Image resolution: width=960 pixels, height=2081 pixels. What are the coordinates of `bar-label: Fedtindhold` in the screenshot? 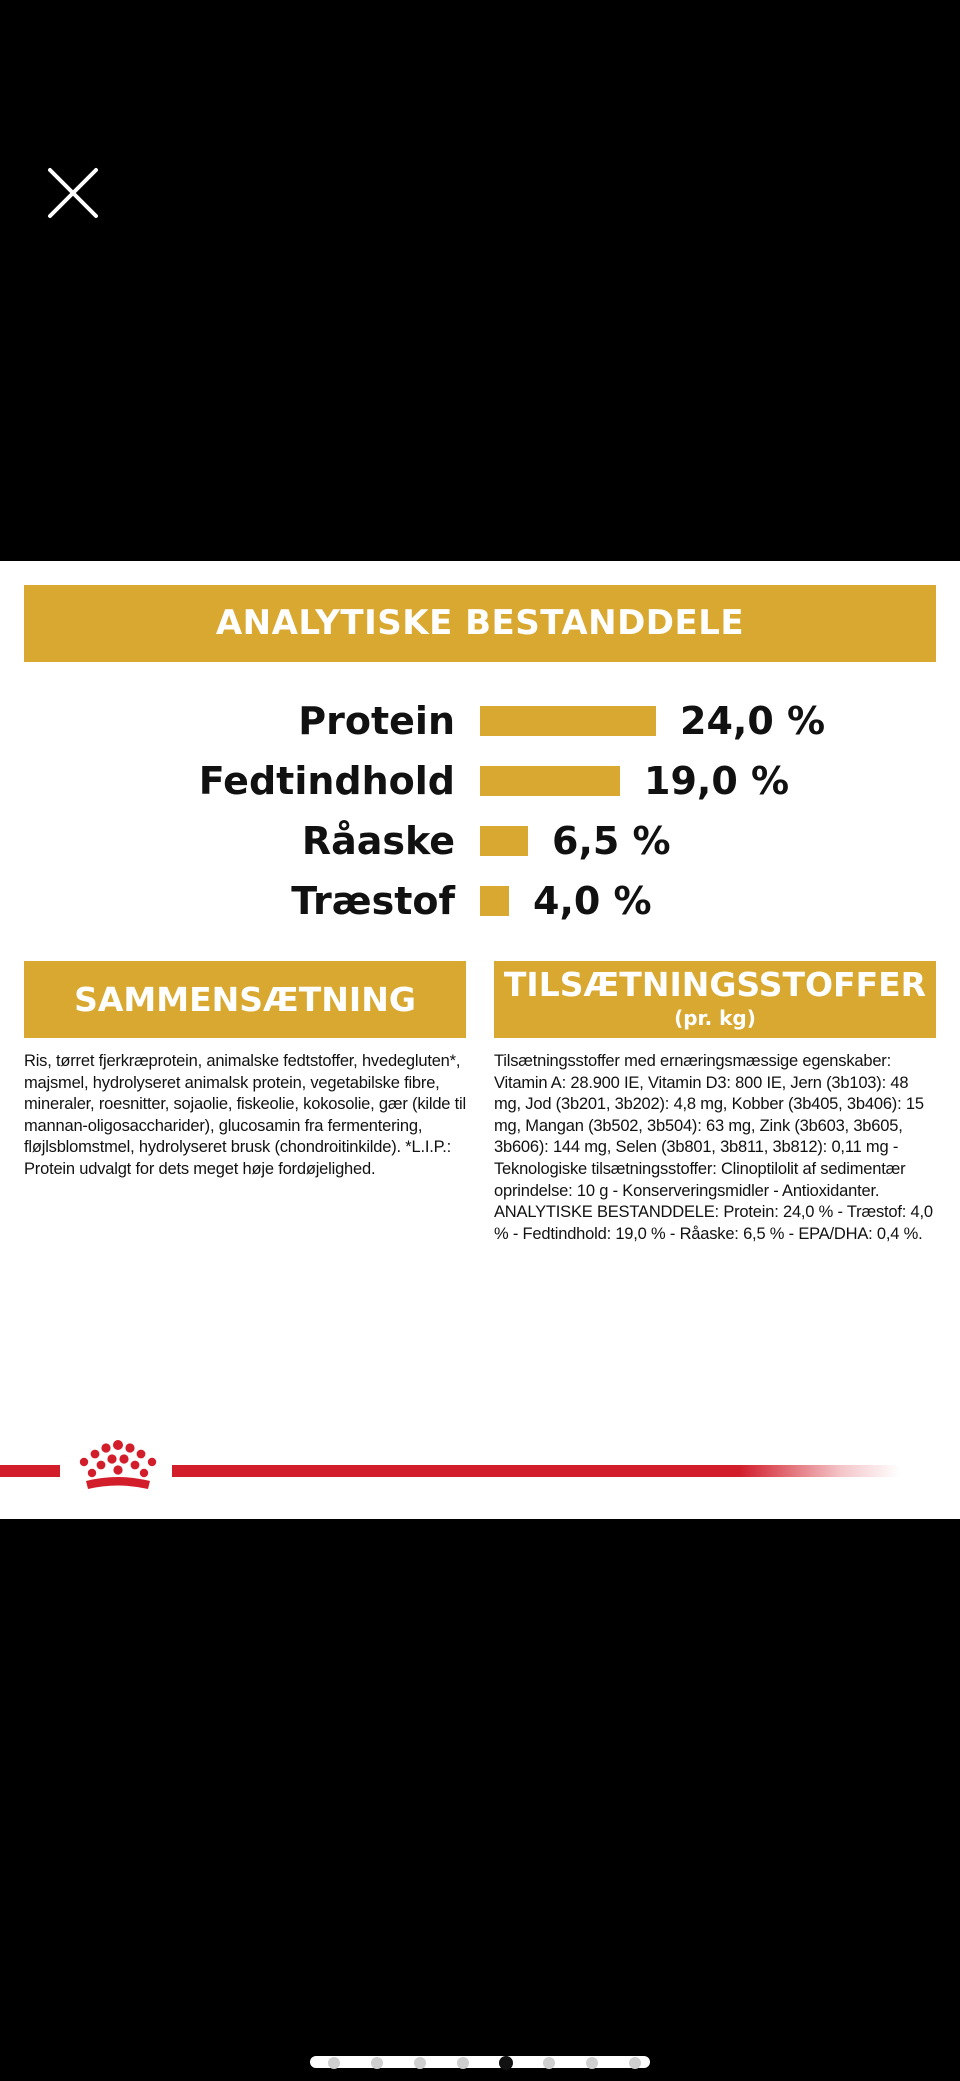 It's located at (326, 781).